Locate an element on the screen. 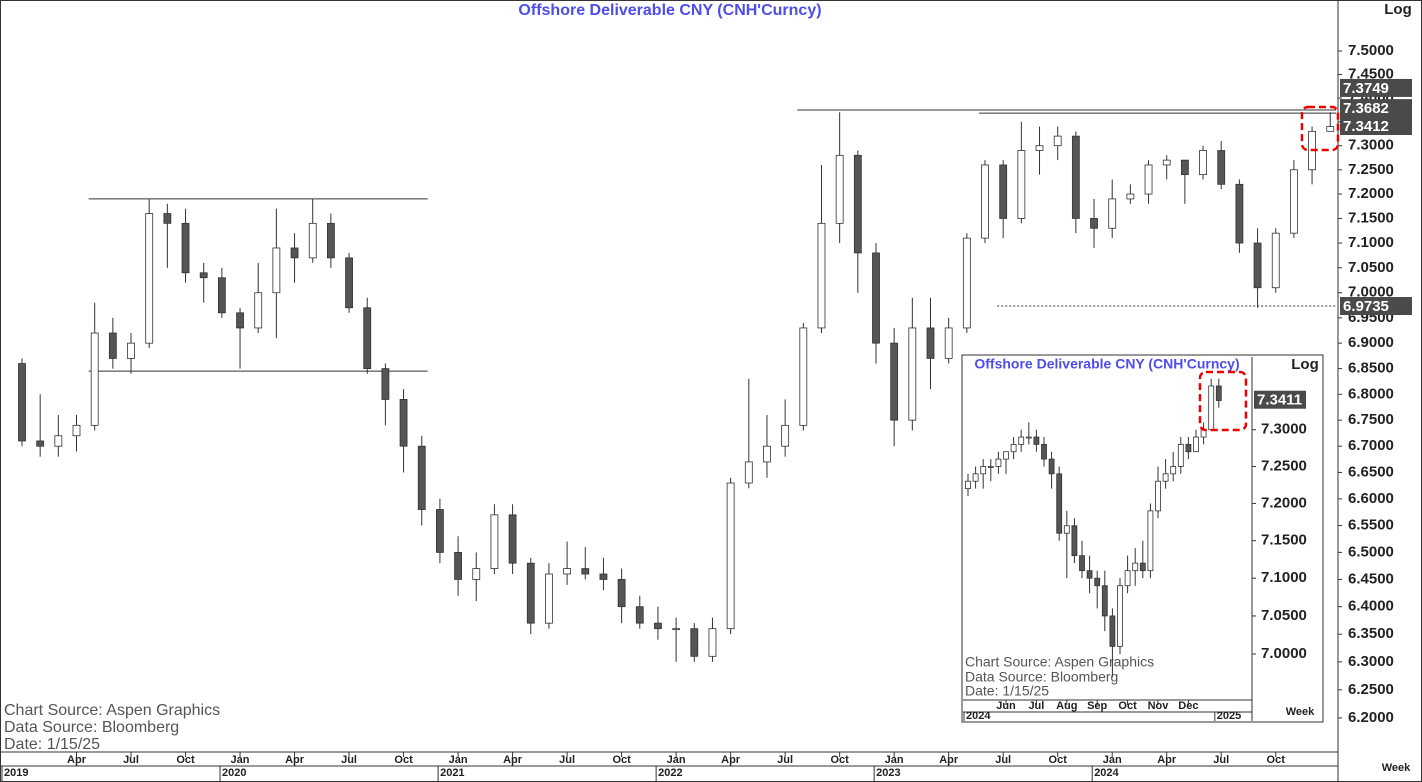 This screenshot has width=1422, height=782. source-note: Chart Source: Aspen Graphics is located at coordinates (112, 710).